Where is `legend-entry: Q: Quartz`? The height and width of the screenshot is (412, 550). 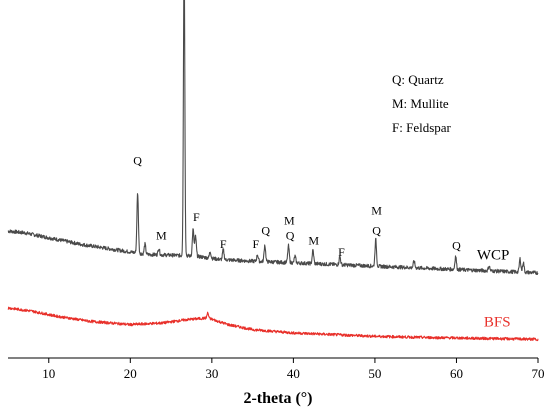 legend-entry: Q: Quartz is located at coordinates (418, 79).